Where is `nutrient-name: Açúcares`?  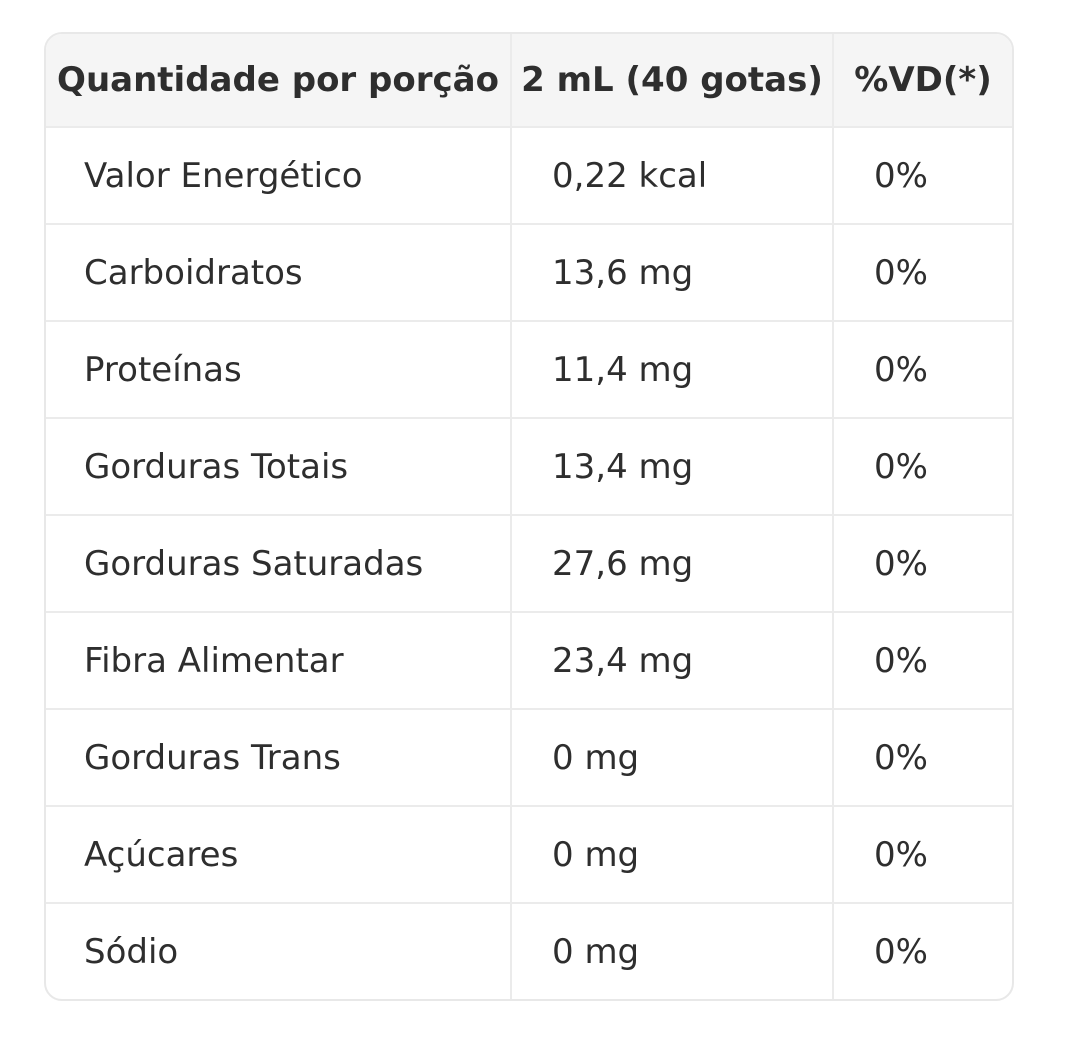 nutrient-name: Açúcares is located at coordinates (279, 854).